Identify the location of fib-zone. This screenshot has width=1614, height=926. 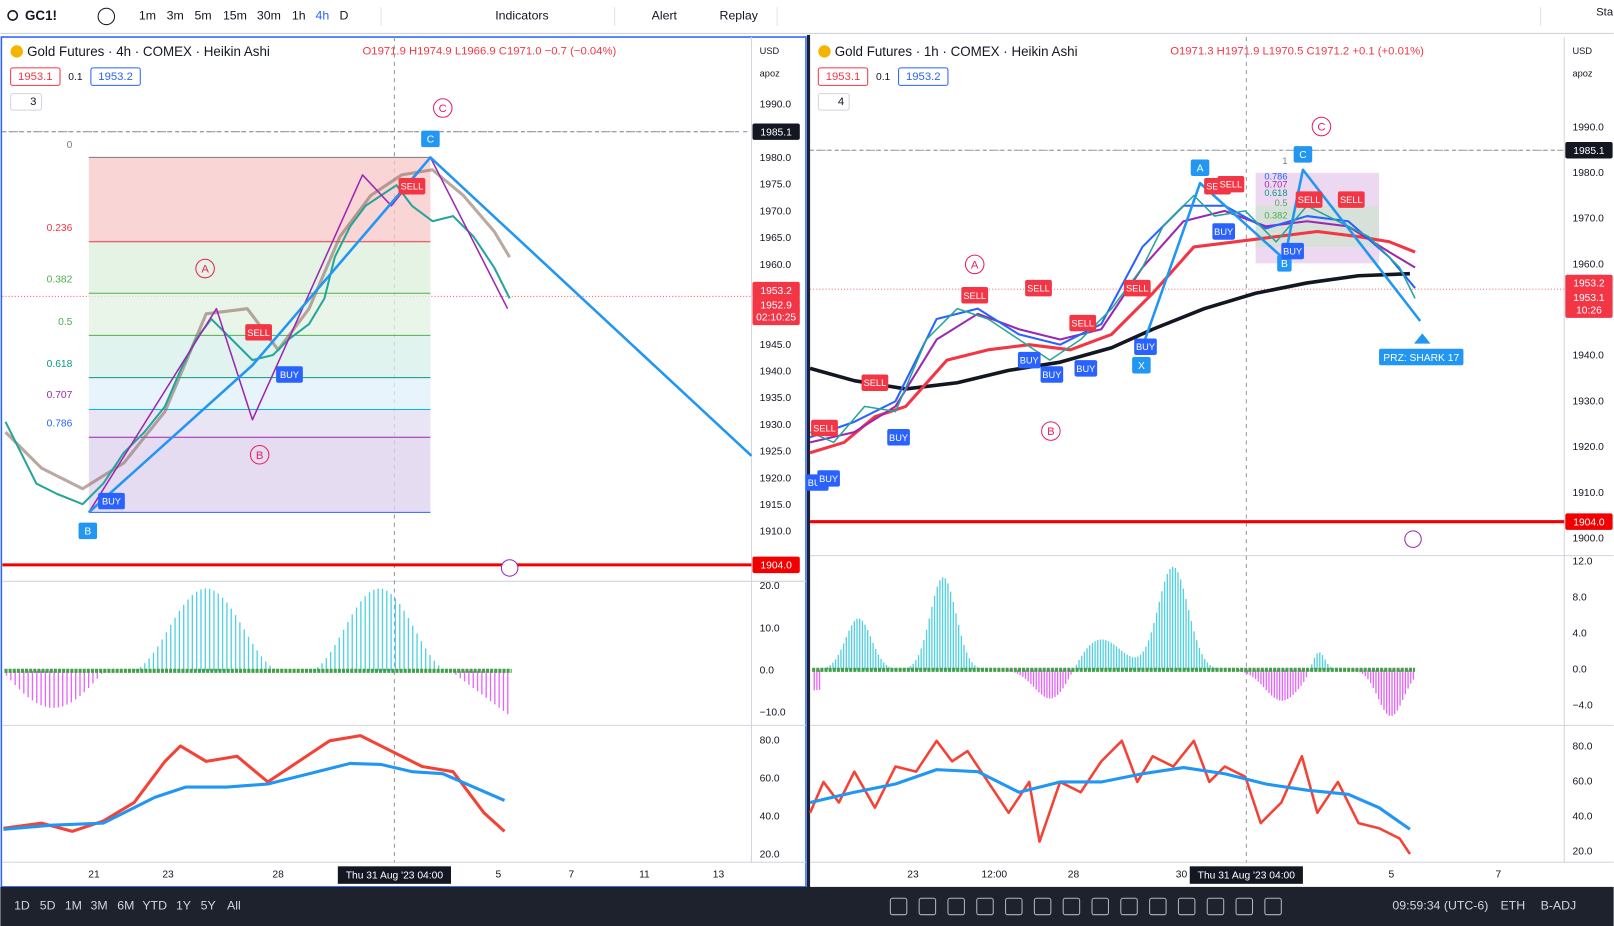
(259, 199).